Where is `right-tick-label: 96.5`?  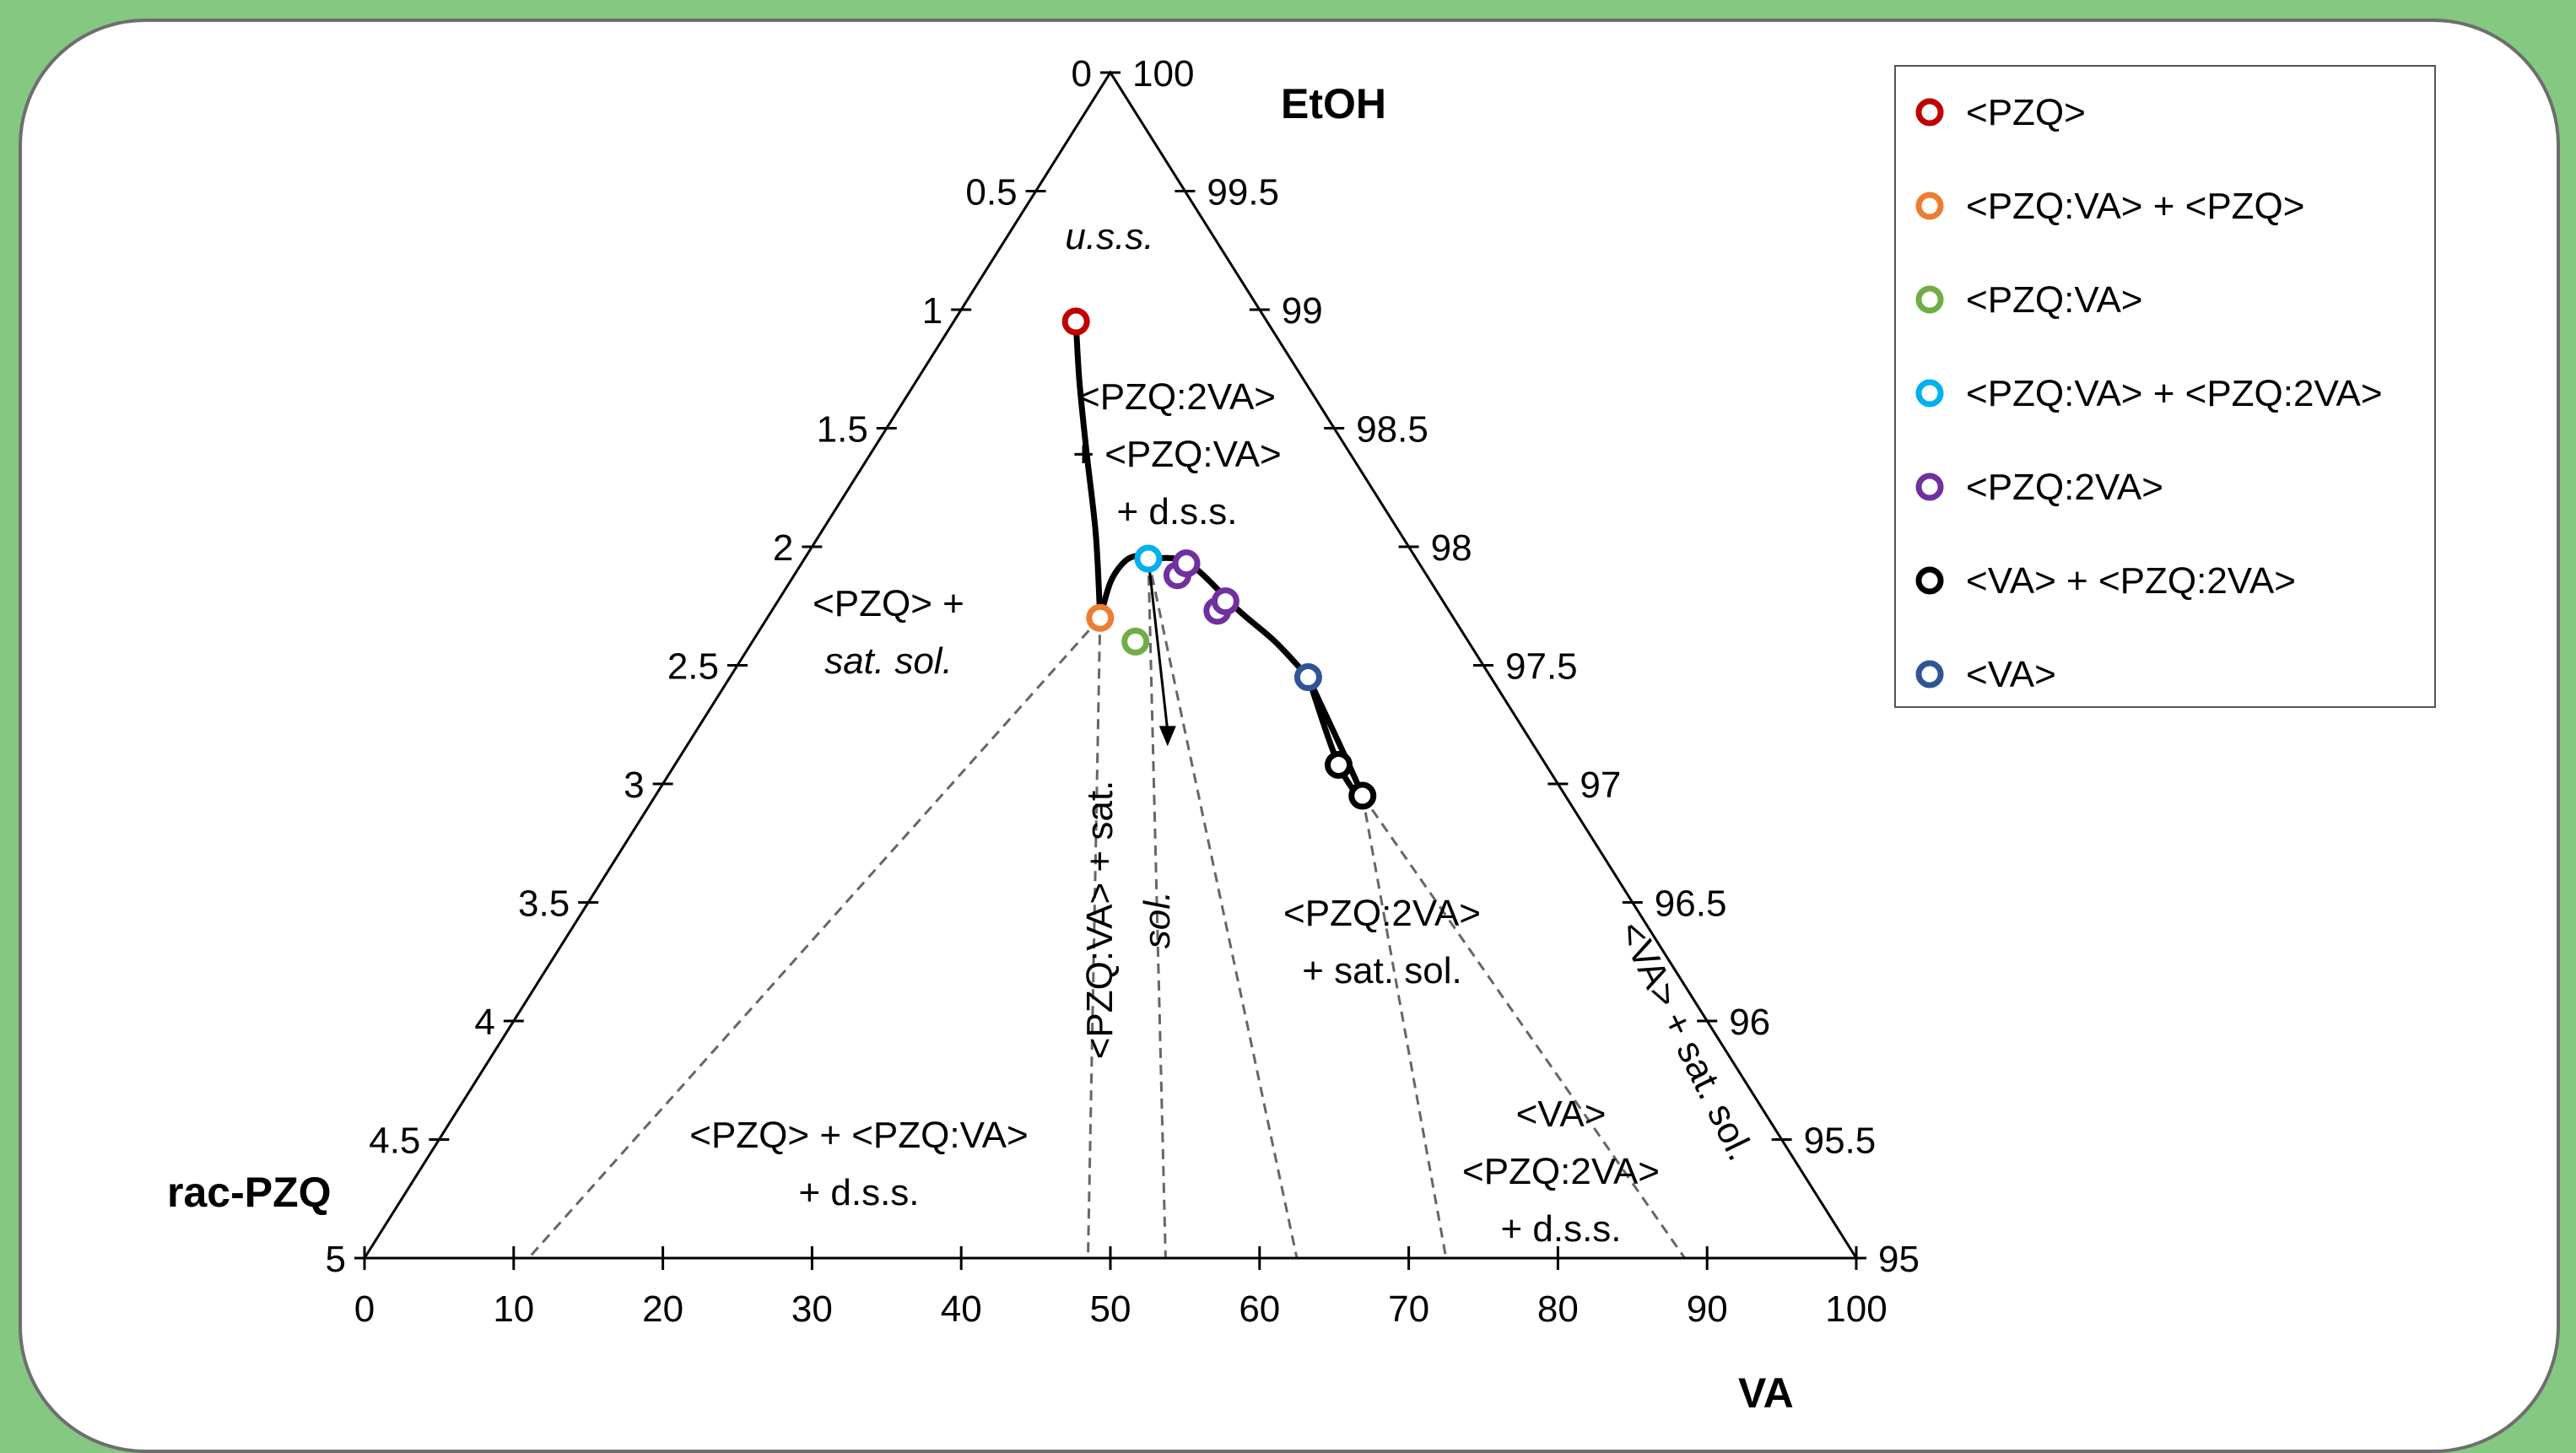 right-tick-label: 96.5 is located at coordinates (1691, 904).